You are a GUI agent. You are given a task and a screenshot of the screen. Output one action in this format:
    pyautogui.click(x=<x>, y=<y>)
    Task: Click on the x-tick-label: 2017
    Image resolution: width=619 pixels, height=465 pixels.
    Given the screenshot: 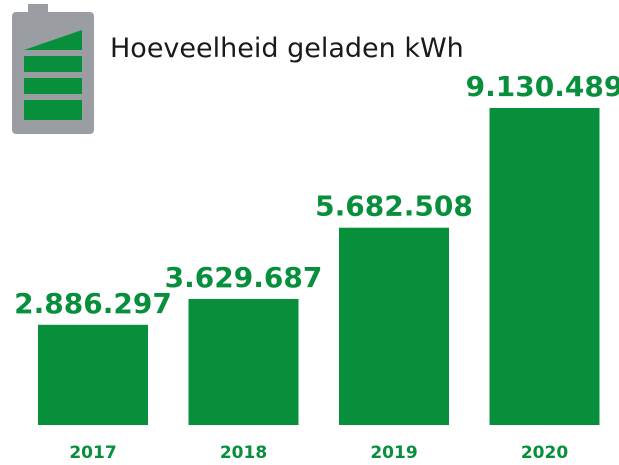 What is the action you would take?
    pyautogui.click(x=92, y=453)
    